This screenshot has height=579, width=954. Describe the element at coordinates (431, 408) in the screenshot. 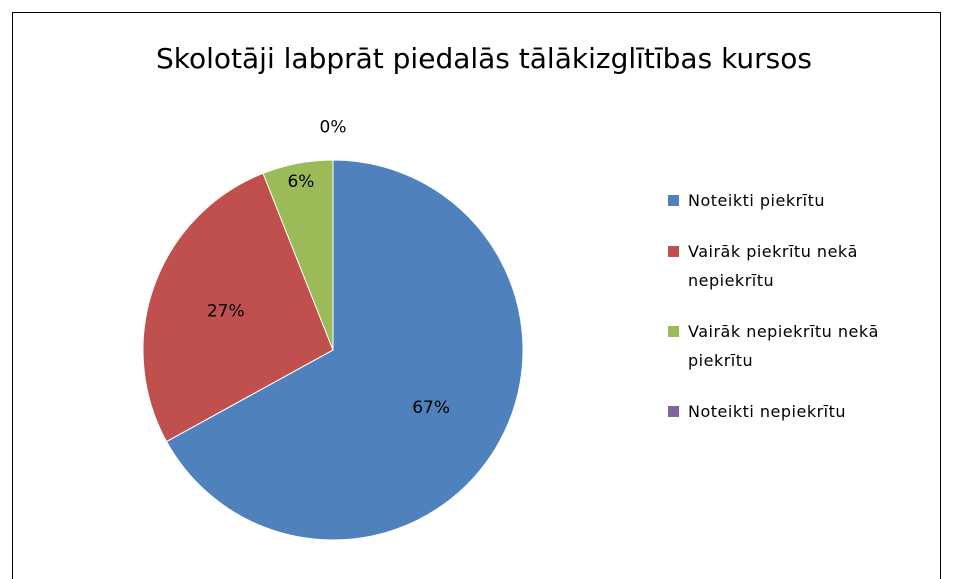

I see `data-label: 67%` at that location.